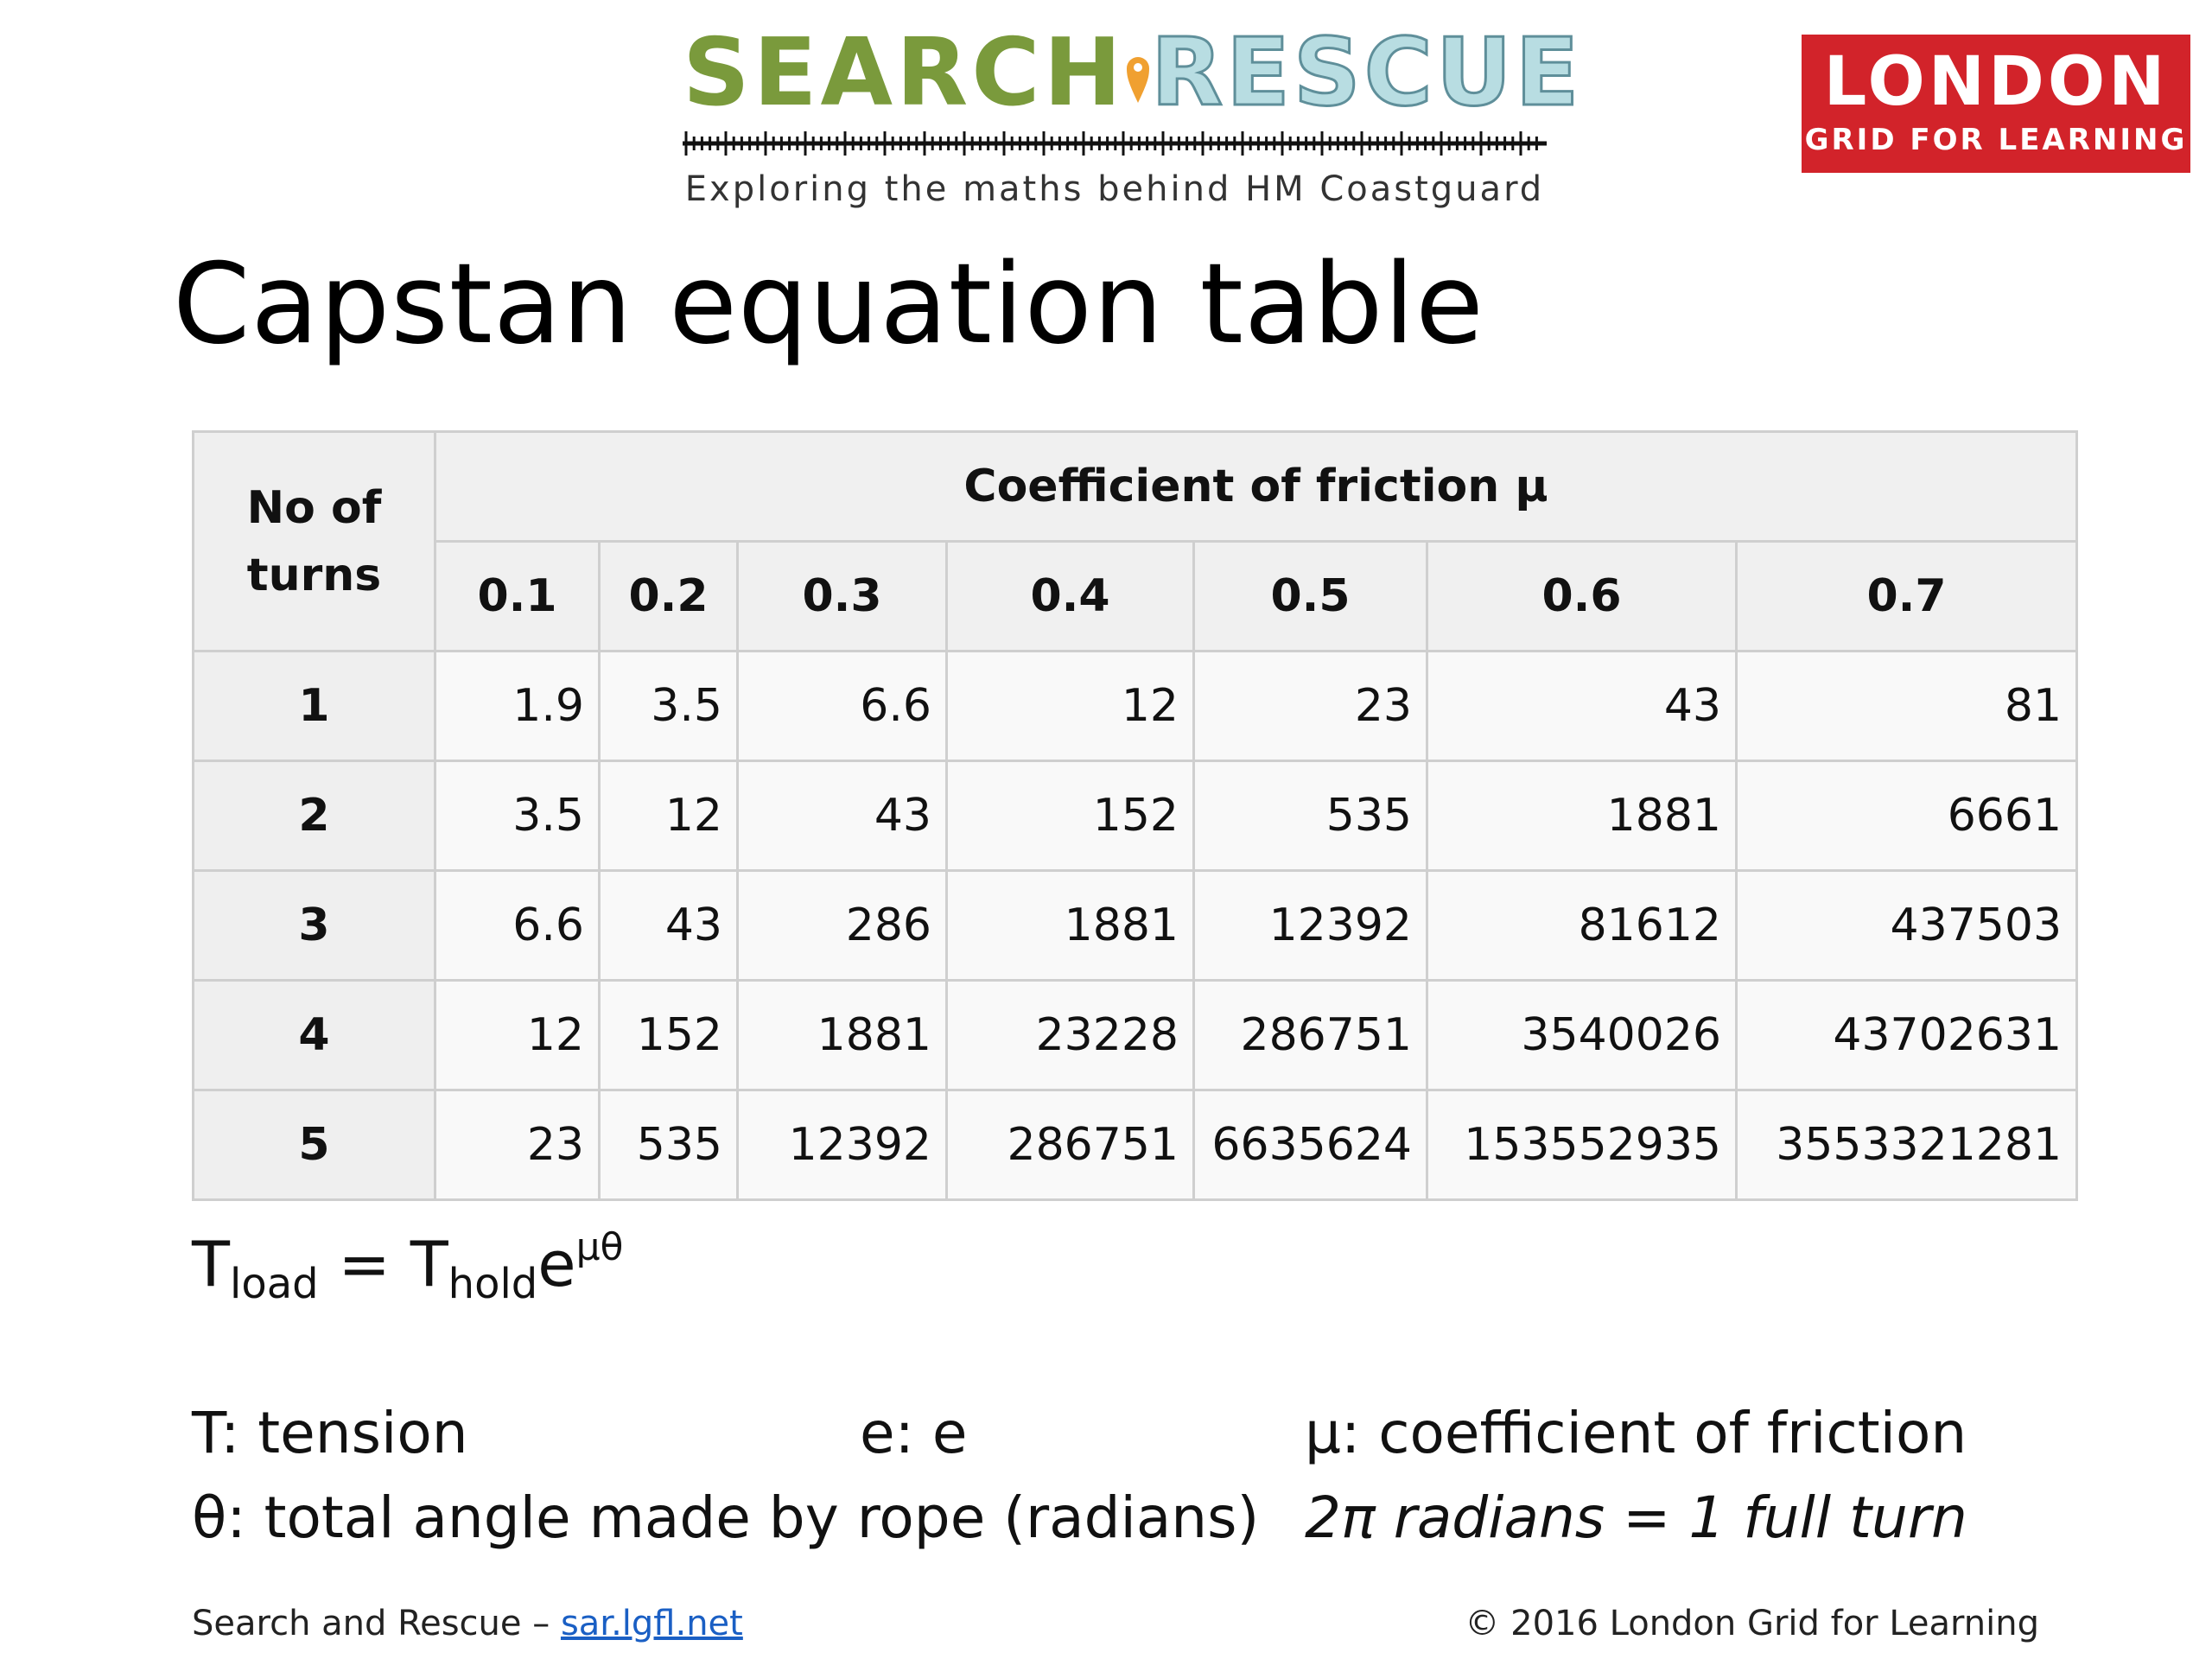  What do you see at coordinates (314, 541) in the screenshot?
I see `turns-header: No of turns` at bounding box center [314, 541].